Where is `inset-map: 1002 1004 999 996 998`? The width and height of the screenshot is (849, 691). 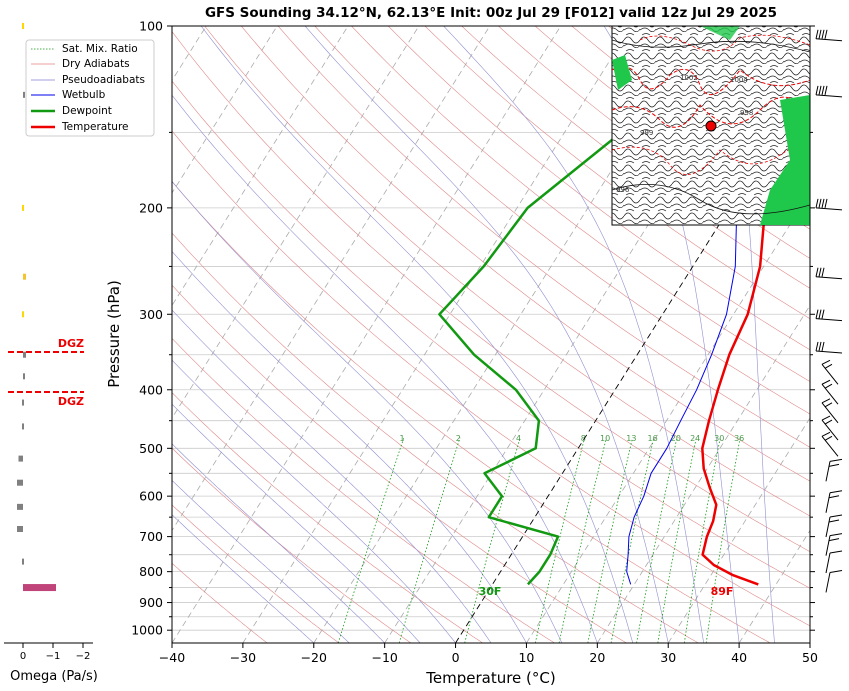 inset-map: 1002 1004 999 996 998 is located at coordinates (711, 125).